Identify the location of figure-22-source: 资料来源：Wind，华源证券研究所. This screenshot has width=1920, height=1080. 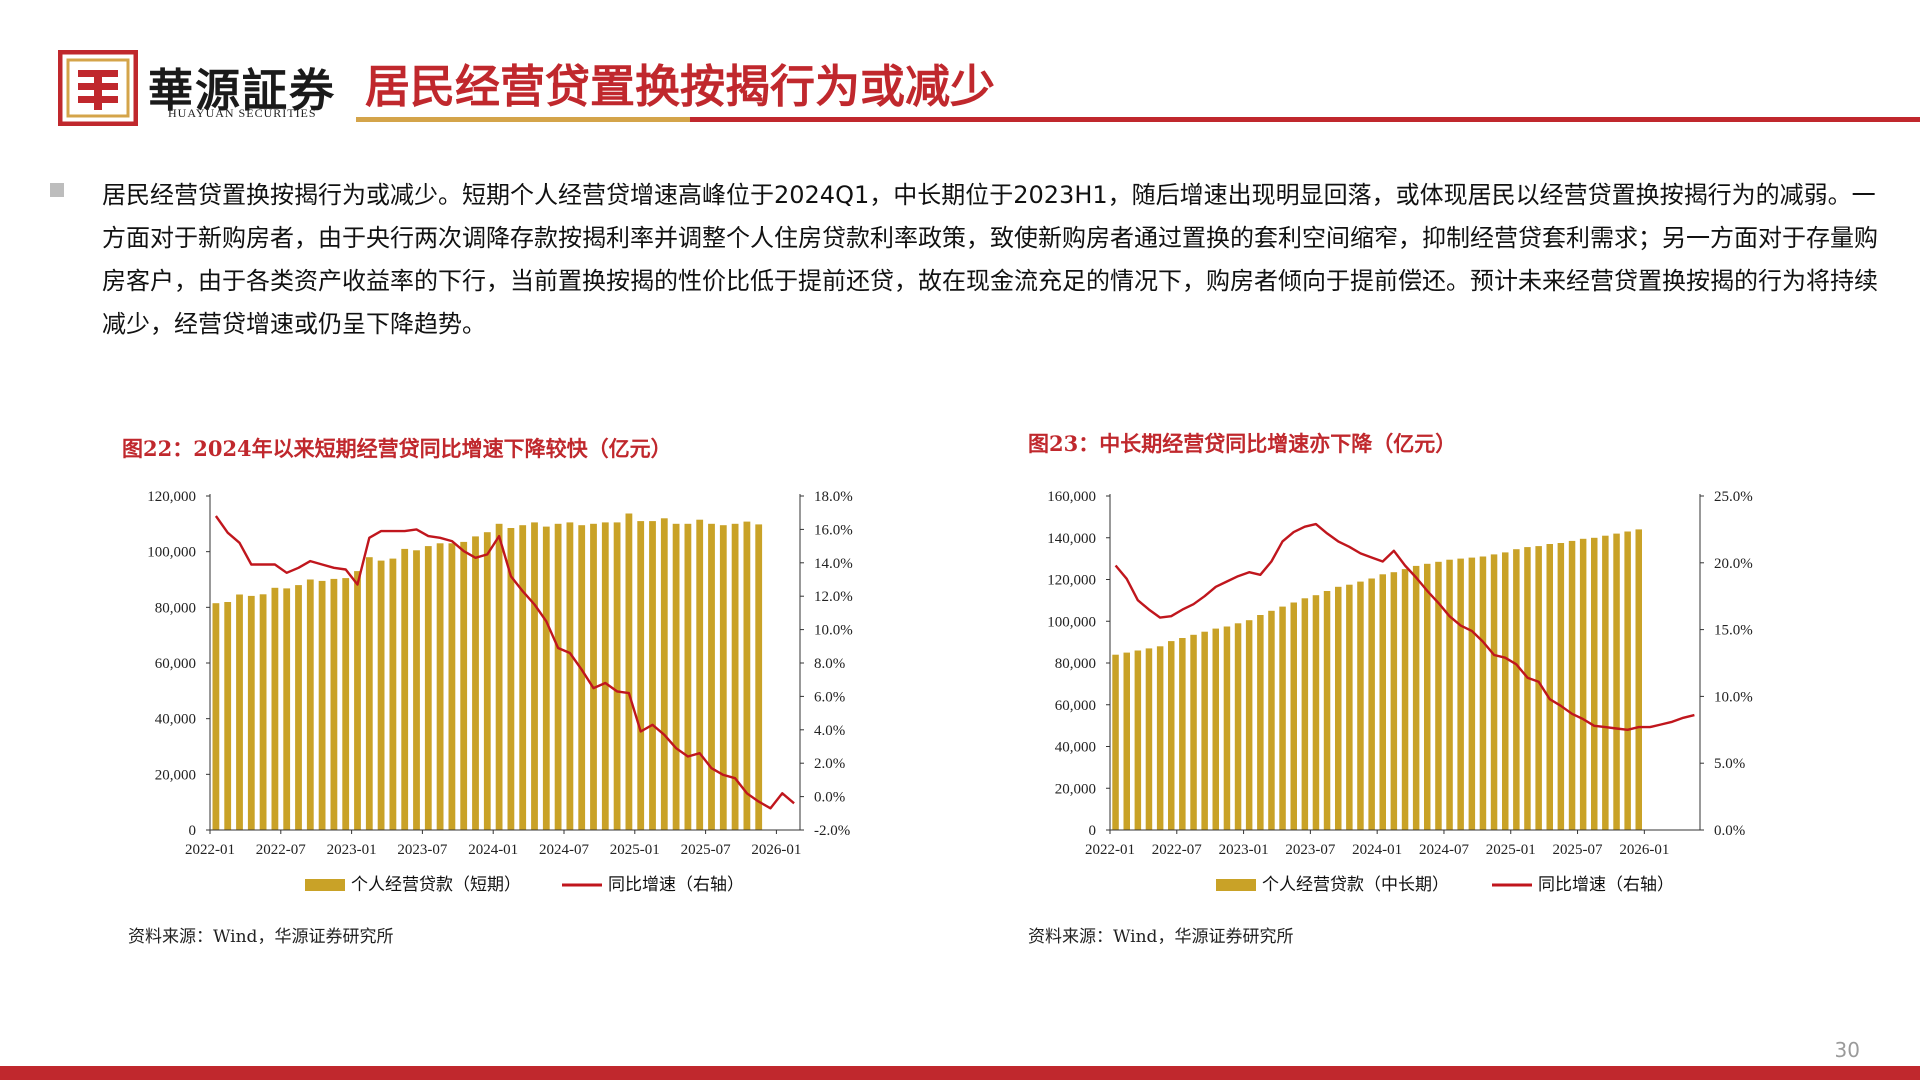
(261, 937).